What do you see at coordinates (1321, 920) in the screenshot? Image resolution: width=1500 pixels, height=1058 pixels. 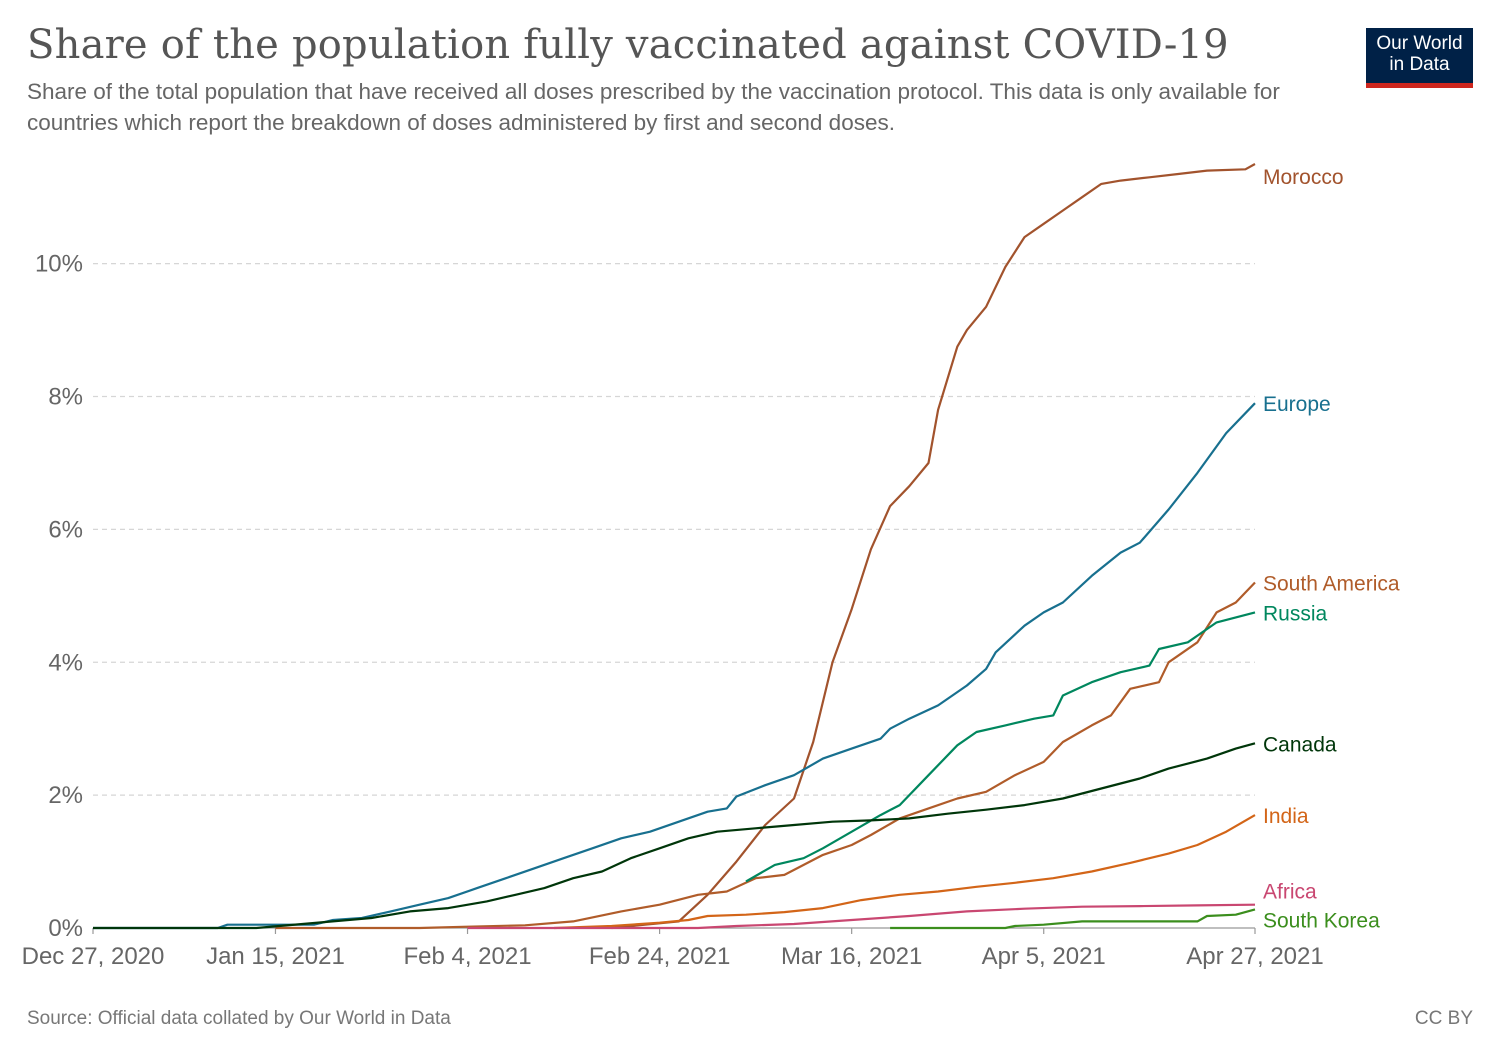 I see `series-label: South Korea` at bounding box center [1321, 920].